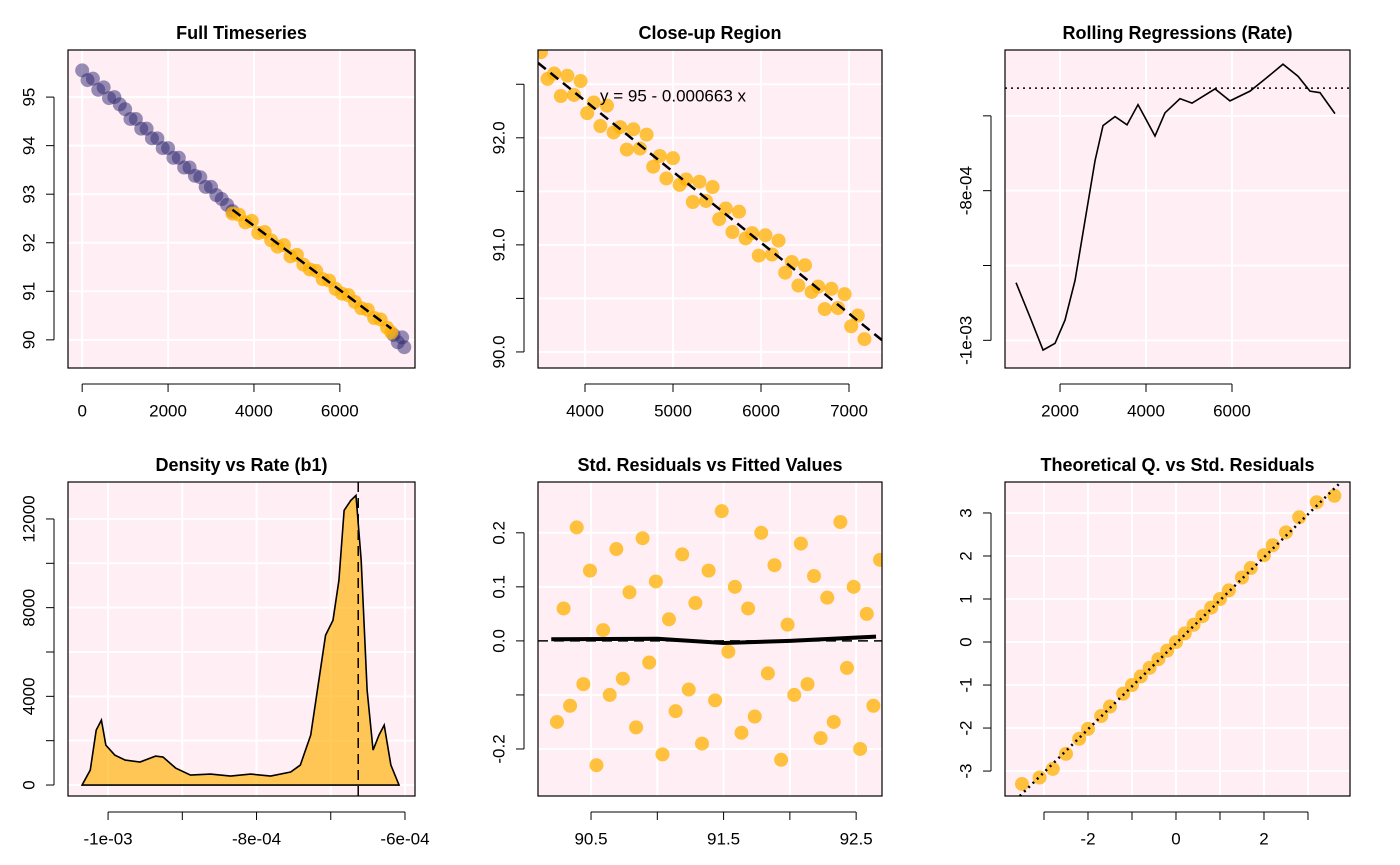 The width and height of the screenshot is (1400, 865). I want to click on y-tick-label: 94, so click(28, 145).